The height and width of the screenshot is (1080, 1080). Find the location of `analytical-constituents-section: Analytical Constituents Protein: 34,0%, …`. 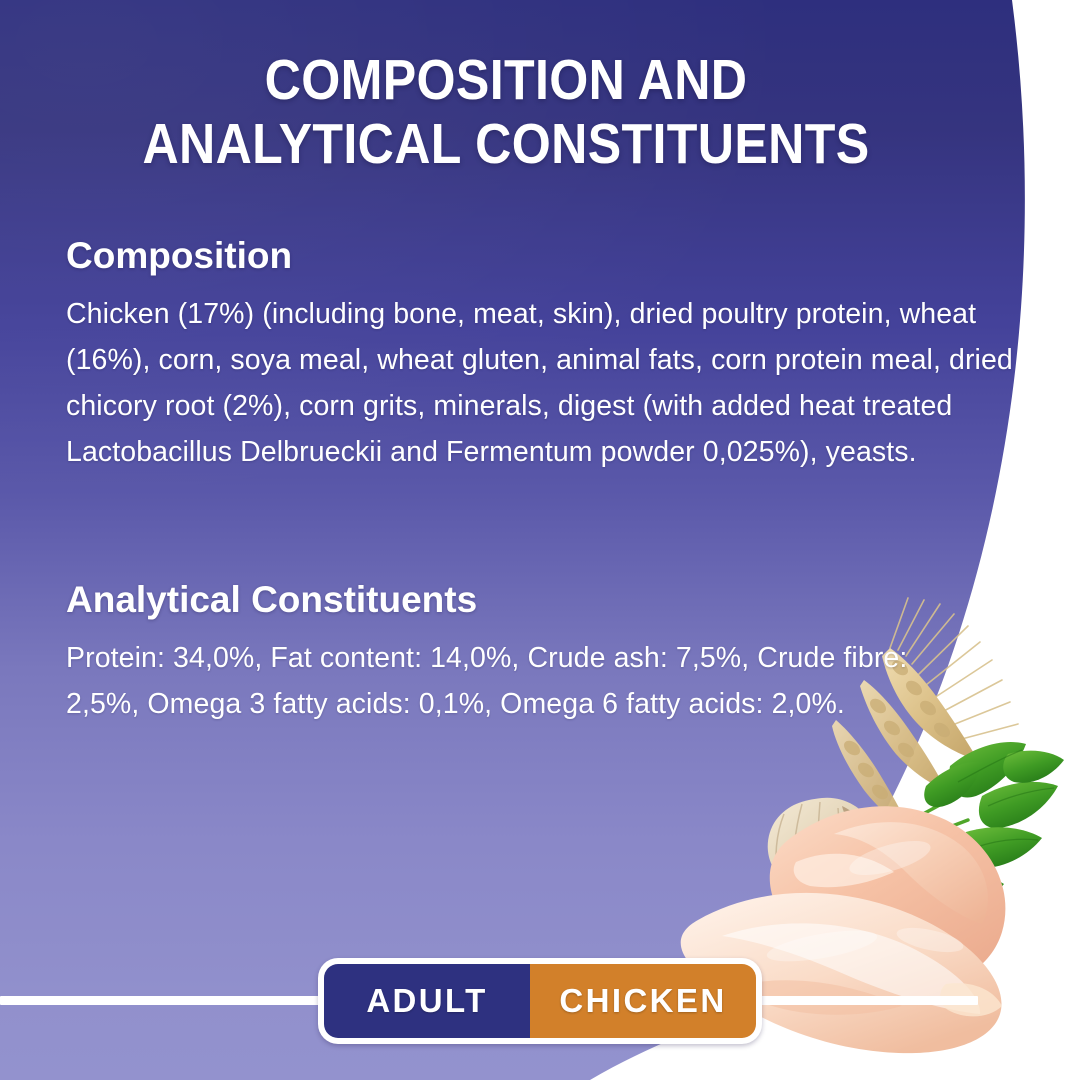

analytical-constituents-section: Analytical Constituents Protein: 34,0%, … is located at coordinates (496, 653).